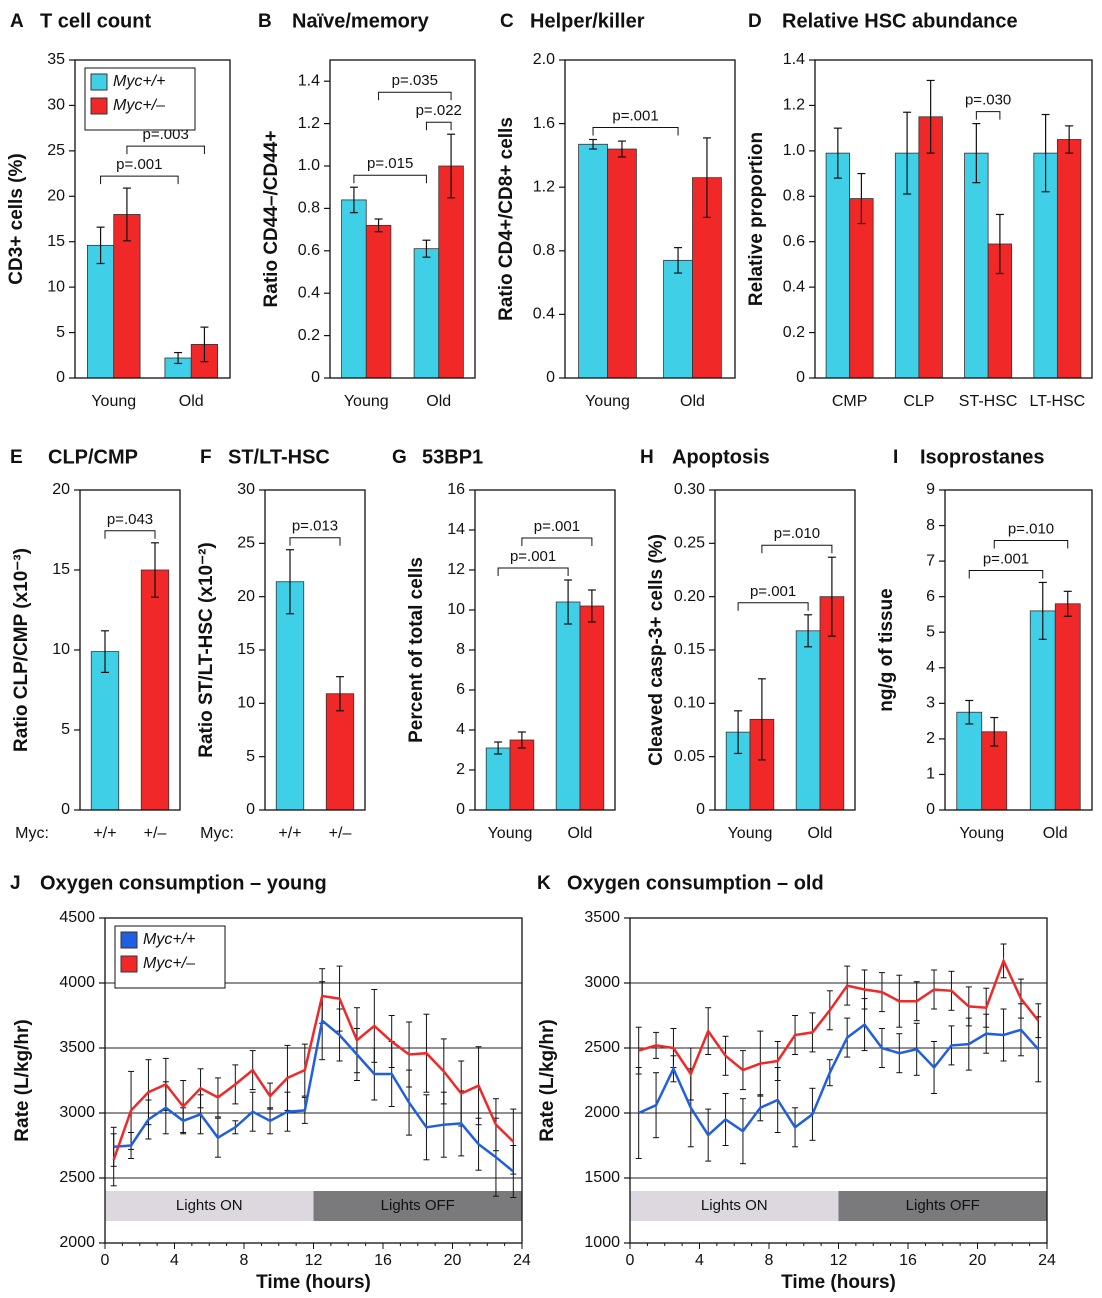  What do you see at coordinates (602, 1047) in the screenshot?
I see `y-tick-label: 2500` at bounding box center [602, 1047].